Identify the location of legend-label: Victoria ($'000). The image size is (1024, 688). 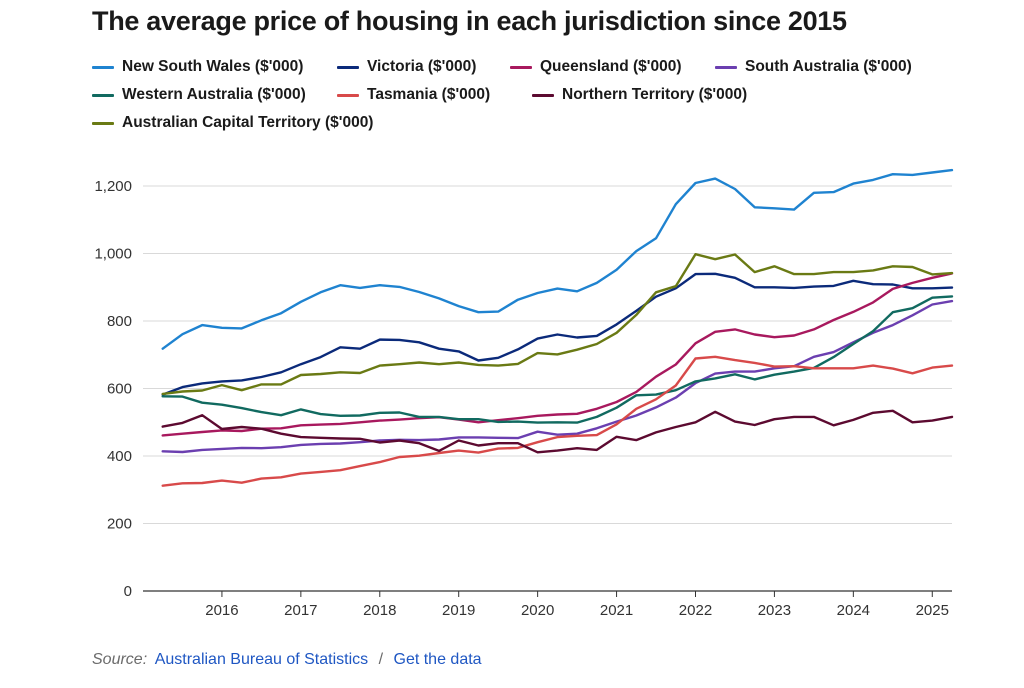
(422, 66).